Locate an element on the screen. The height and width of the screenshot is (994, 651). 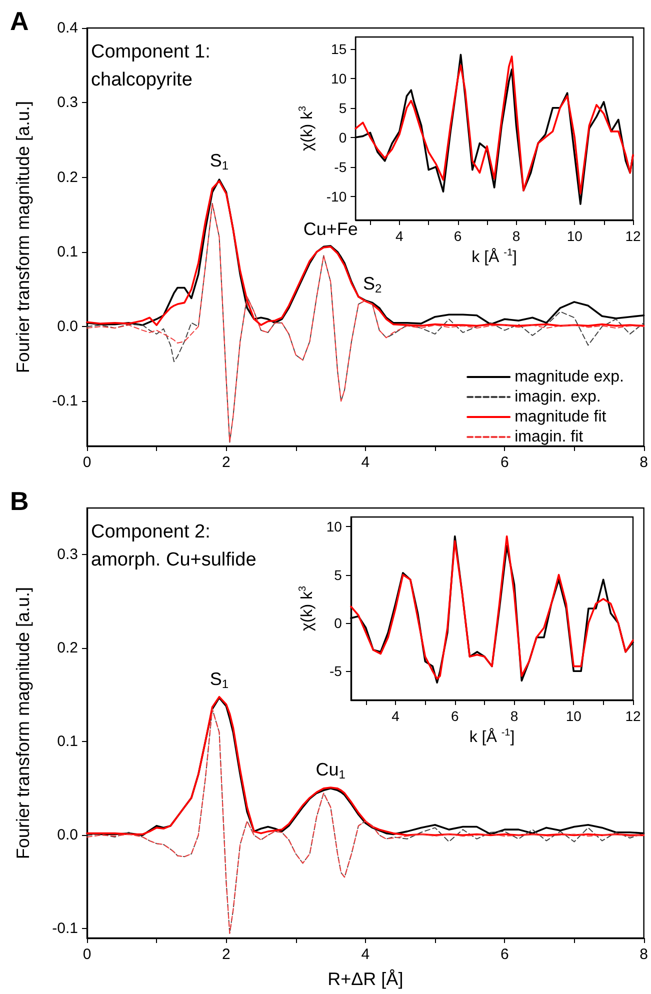
legend-label: magnitude exp. is located at coordinates (569, 377).